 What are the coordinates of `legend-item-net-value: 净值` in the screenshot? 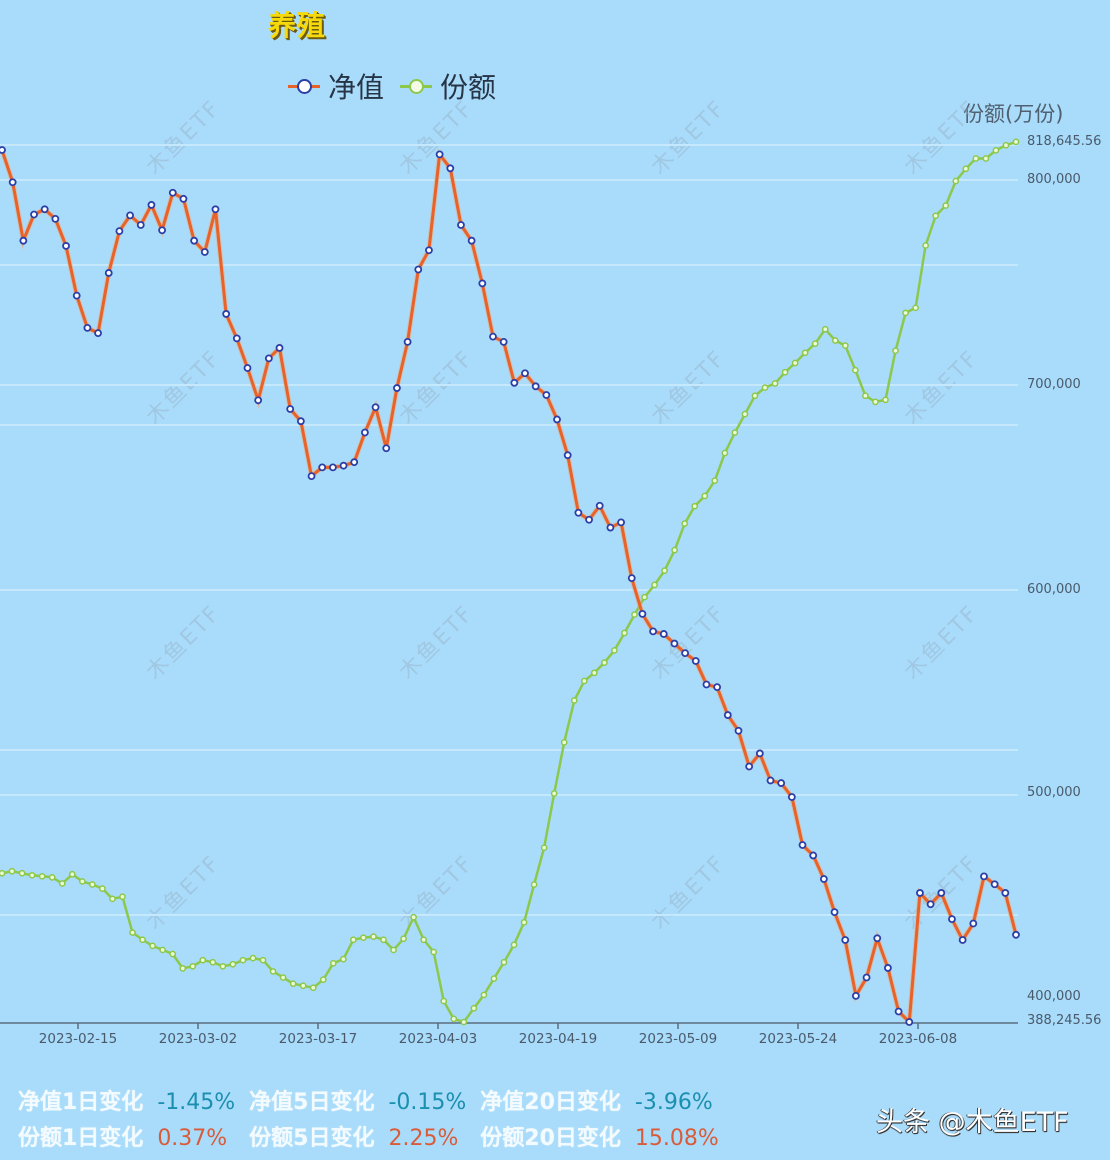 It's located at (336, 86).